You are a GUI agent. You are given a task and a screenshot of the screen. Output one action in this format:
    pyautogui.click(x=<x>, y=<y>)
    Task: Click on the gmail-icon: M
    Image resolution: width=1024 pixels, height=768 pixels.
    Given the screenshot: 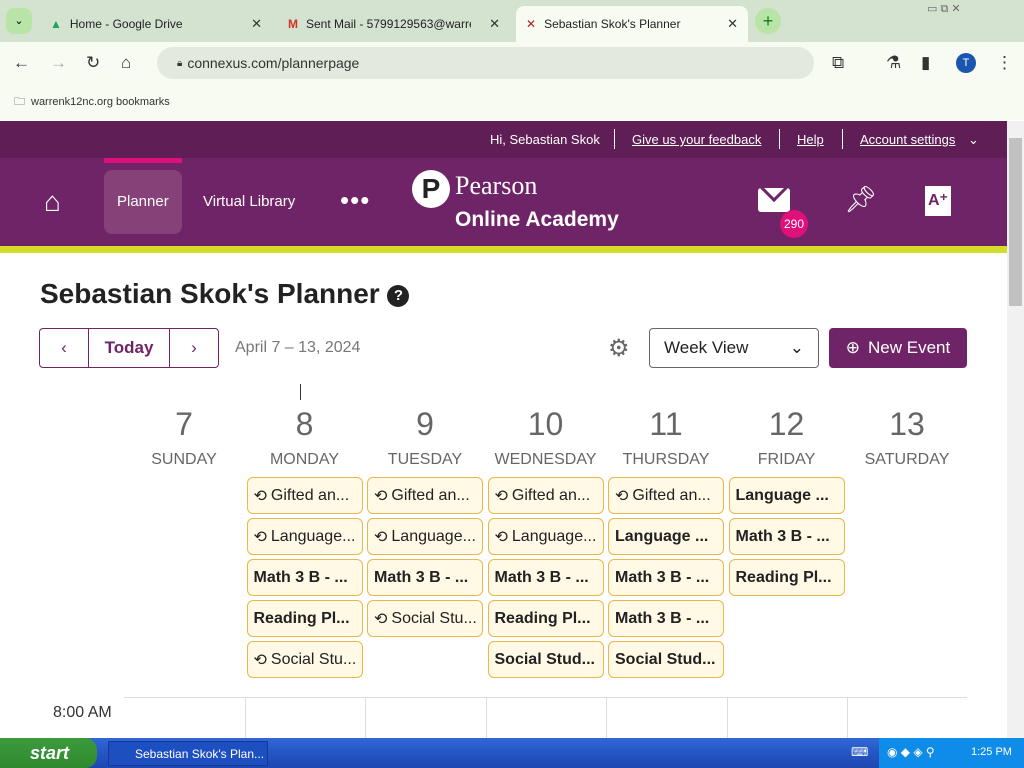 What is the action you would take?
    pyautogui.click(x=293, y=24)
    